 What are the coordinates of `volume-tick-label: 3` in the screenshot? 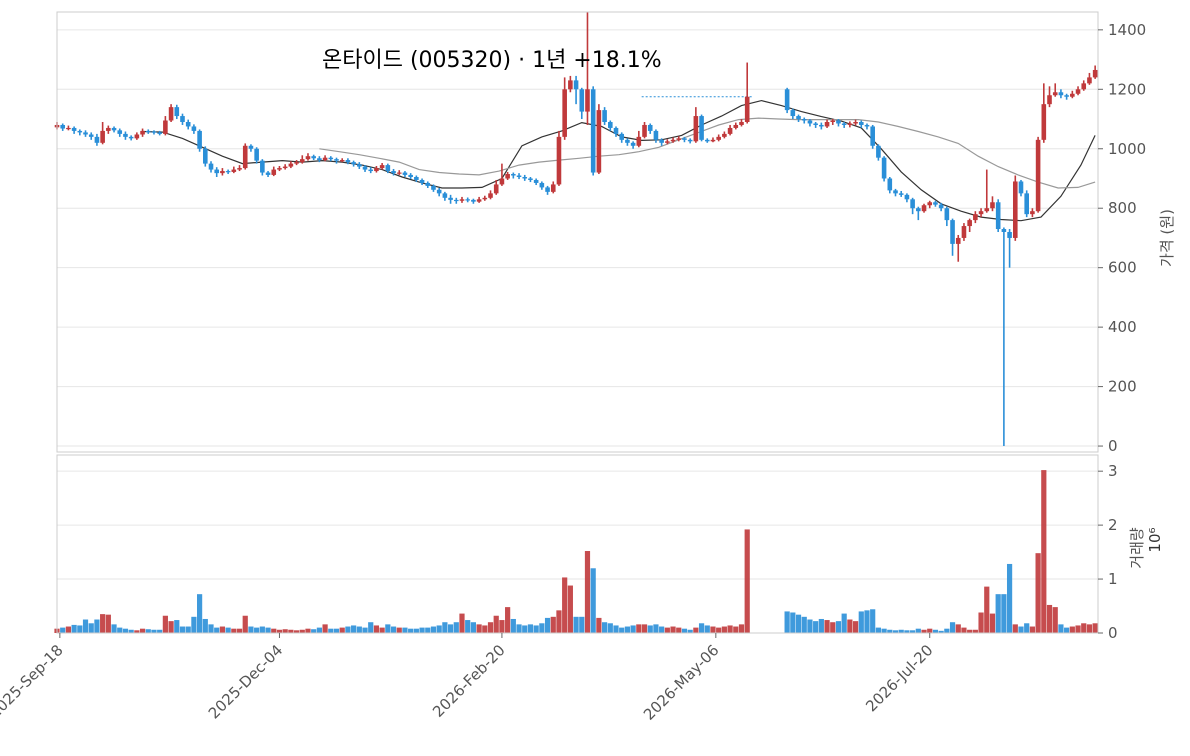 It's located at (1113, 471).